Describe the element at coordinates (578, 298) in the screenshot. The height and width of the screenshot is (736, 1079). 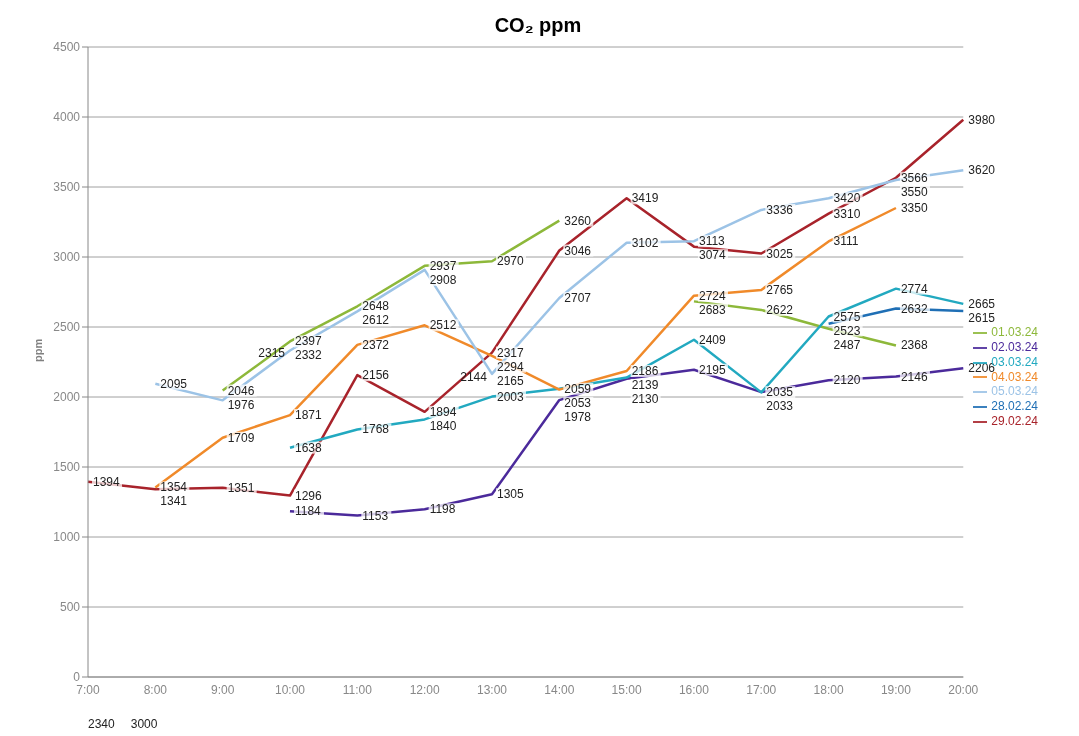
I see `data-label: 2707` at that location.